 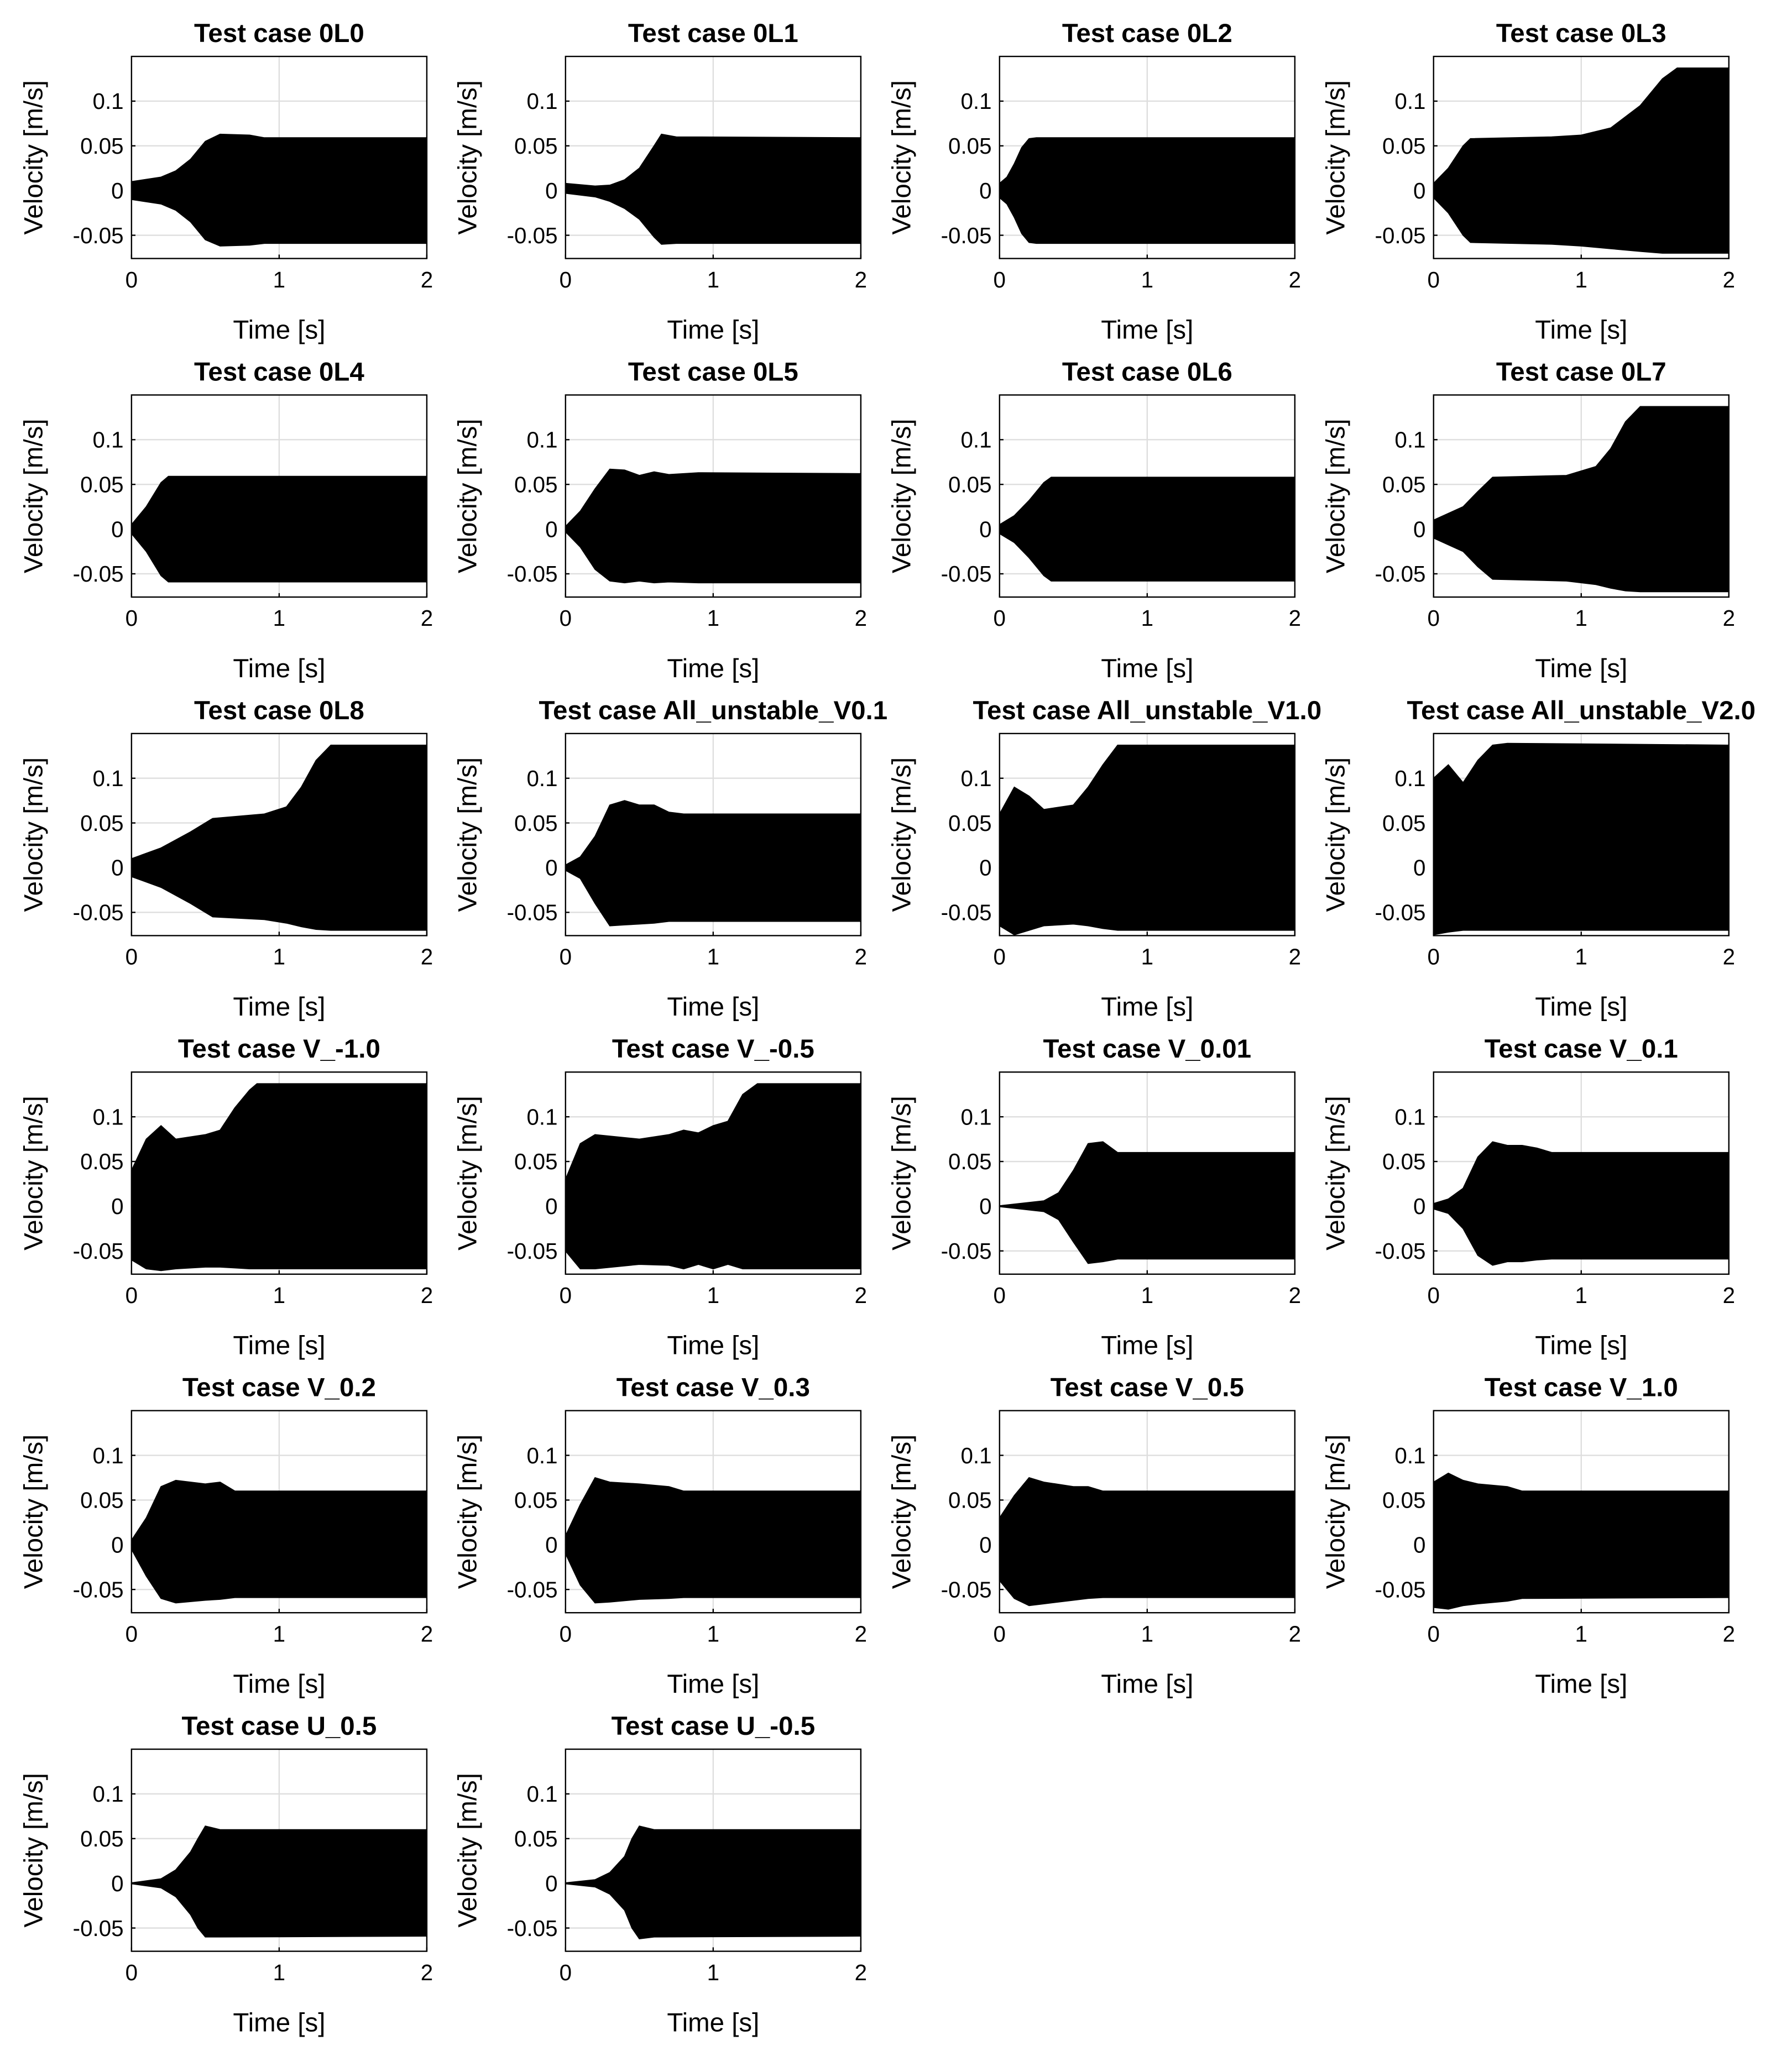 What do you see at coordinates (279, 1049) in the screenshot?
I see `chart-title: Test case V_-1.0` at bounding box center [279, 1049].